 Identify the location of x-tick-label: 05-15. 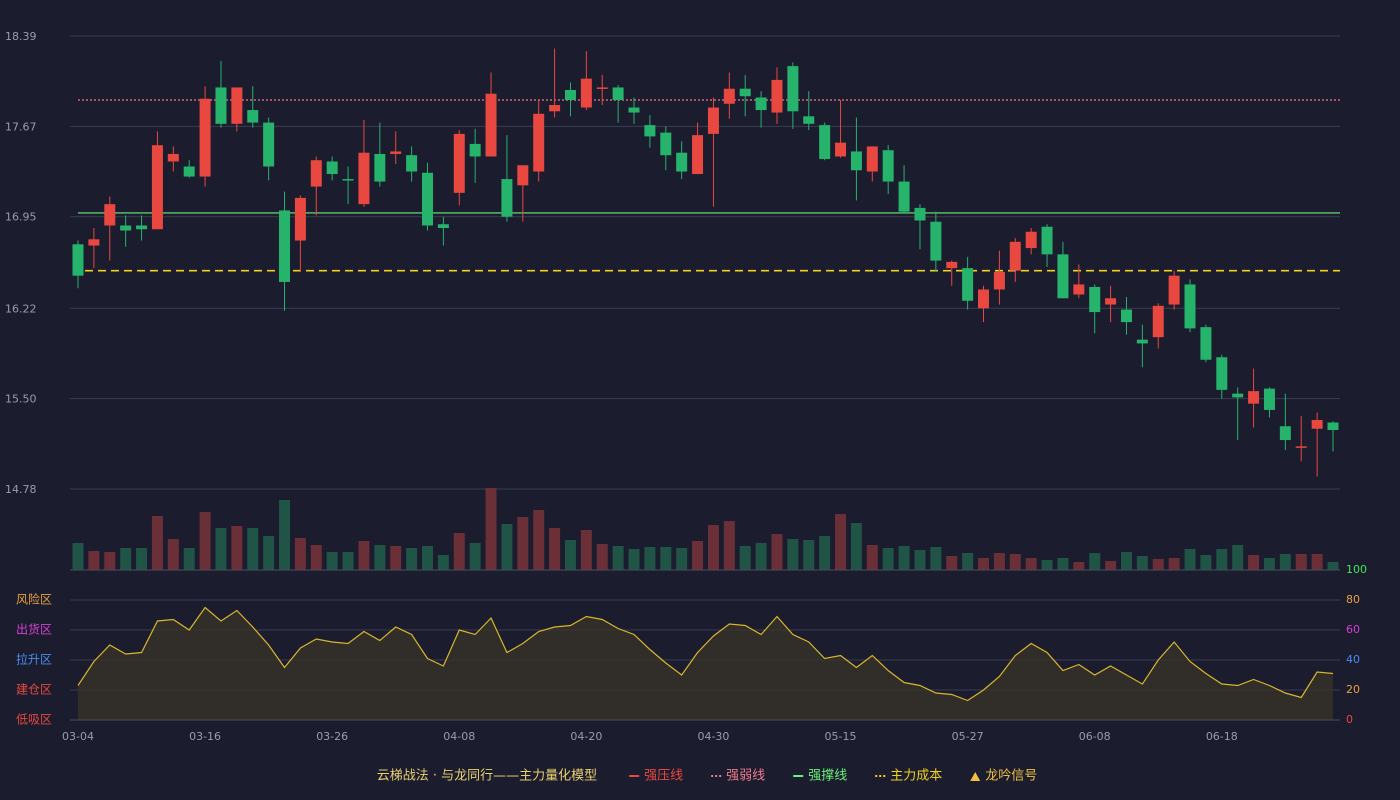
(841, 736).